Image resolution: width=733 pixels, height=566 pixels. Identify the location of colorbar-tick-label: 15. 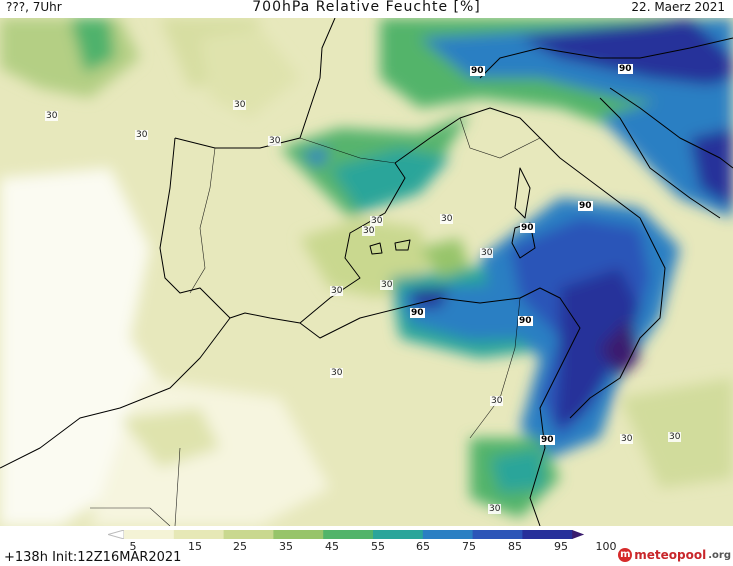
(195, 546).